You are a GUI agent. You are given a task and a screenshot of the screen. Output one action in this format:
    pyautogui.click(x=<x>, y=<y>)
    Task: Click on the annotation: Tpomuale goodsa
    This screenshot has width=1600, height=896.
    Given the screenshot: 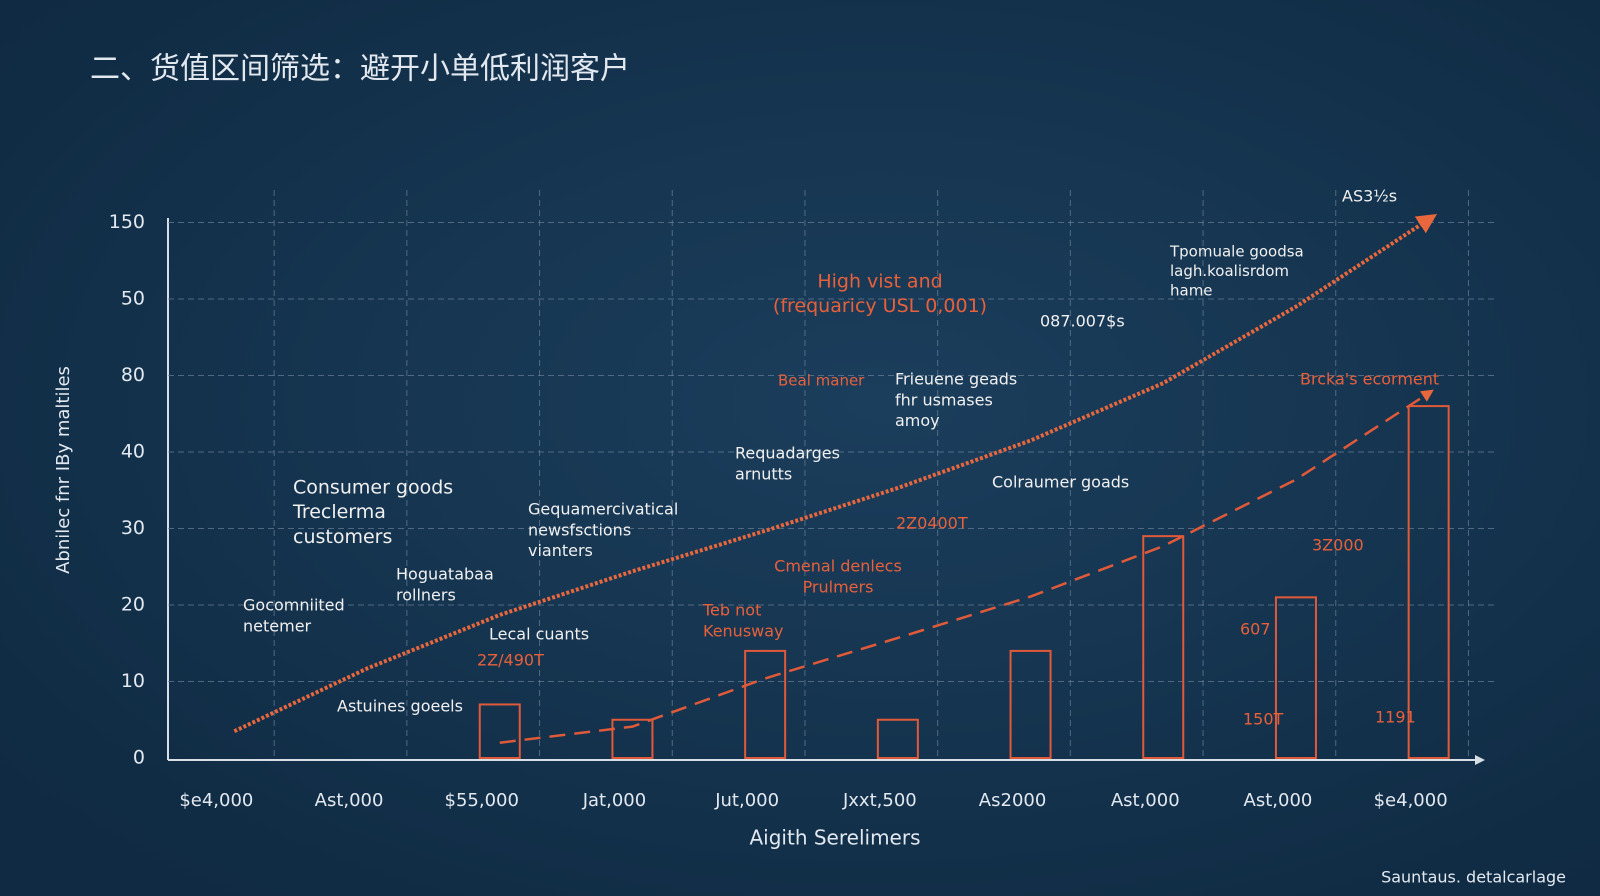 What is the action you would take?
    pyautogui.click(x=1236, y=252)
    